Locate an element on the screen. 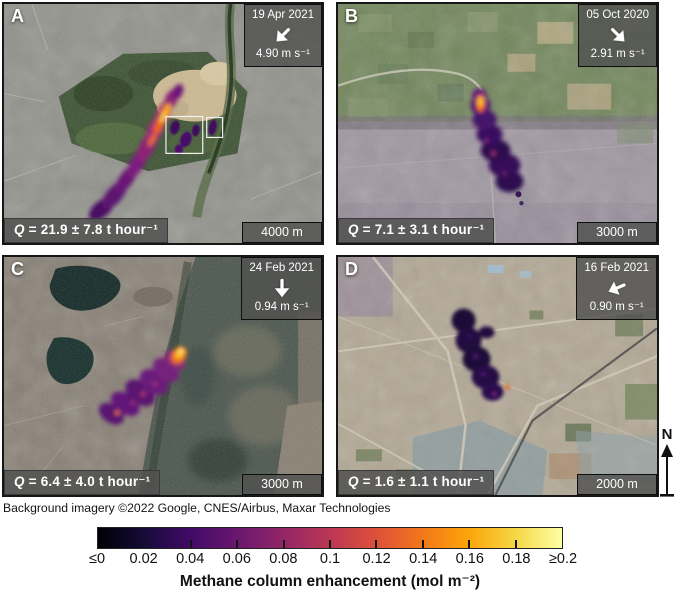 The height and width of the screenshot is (594, 680). north-arrow-icon is located at coordinates (667, 470).